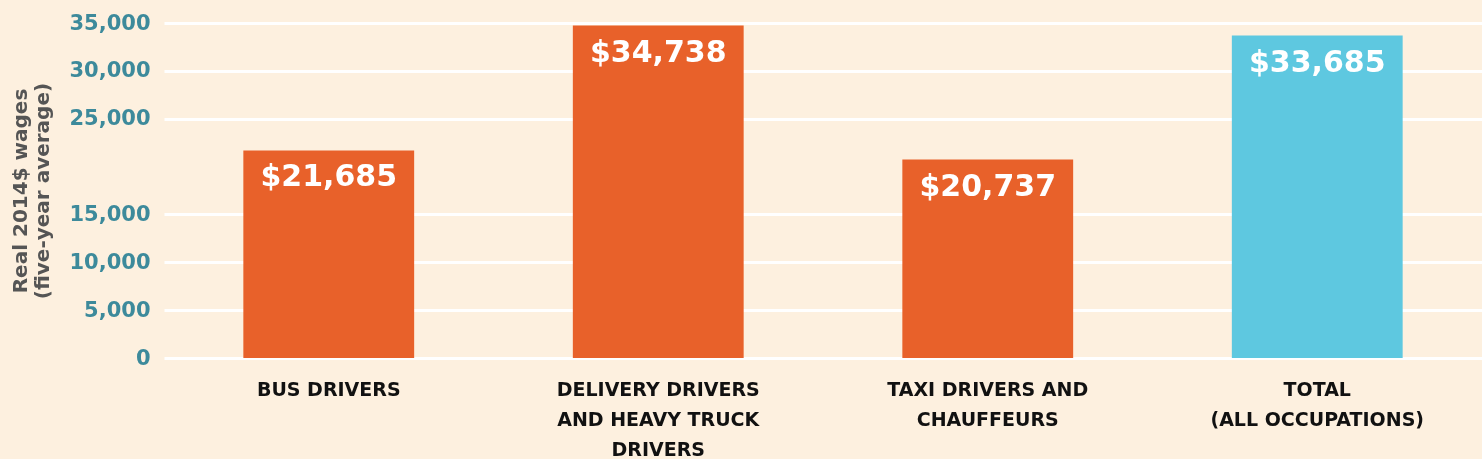 Image resolution: width=1482 pixels, height=459 pixels. I want to click on y-tick-label: 25,000, so click(110, 118).